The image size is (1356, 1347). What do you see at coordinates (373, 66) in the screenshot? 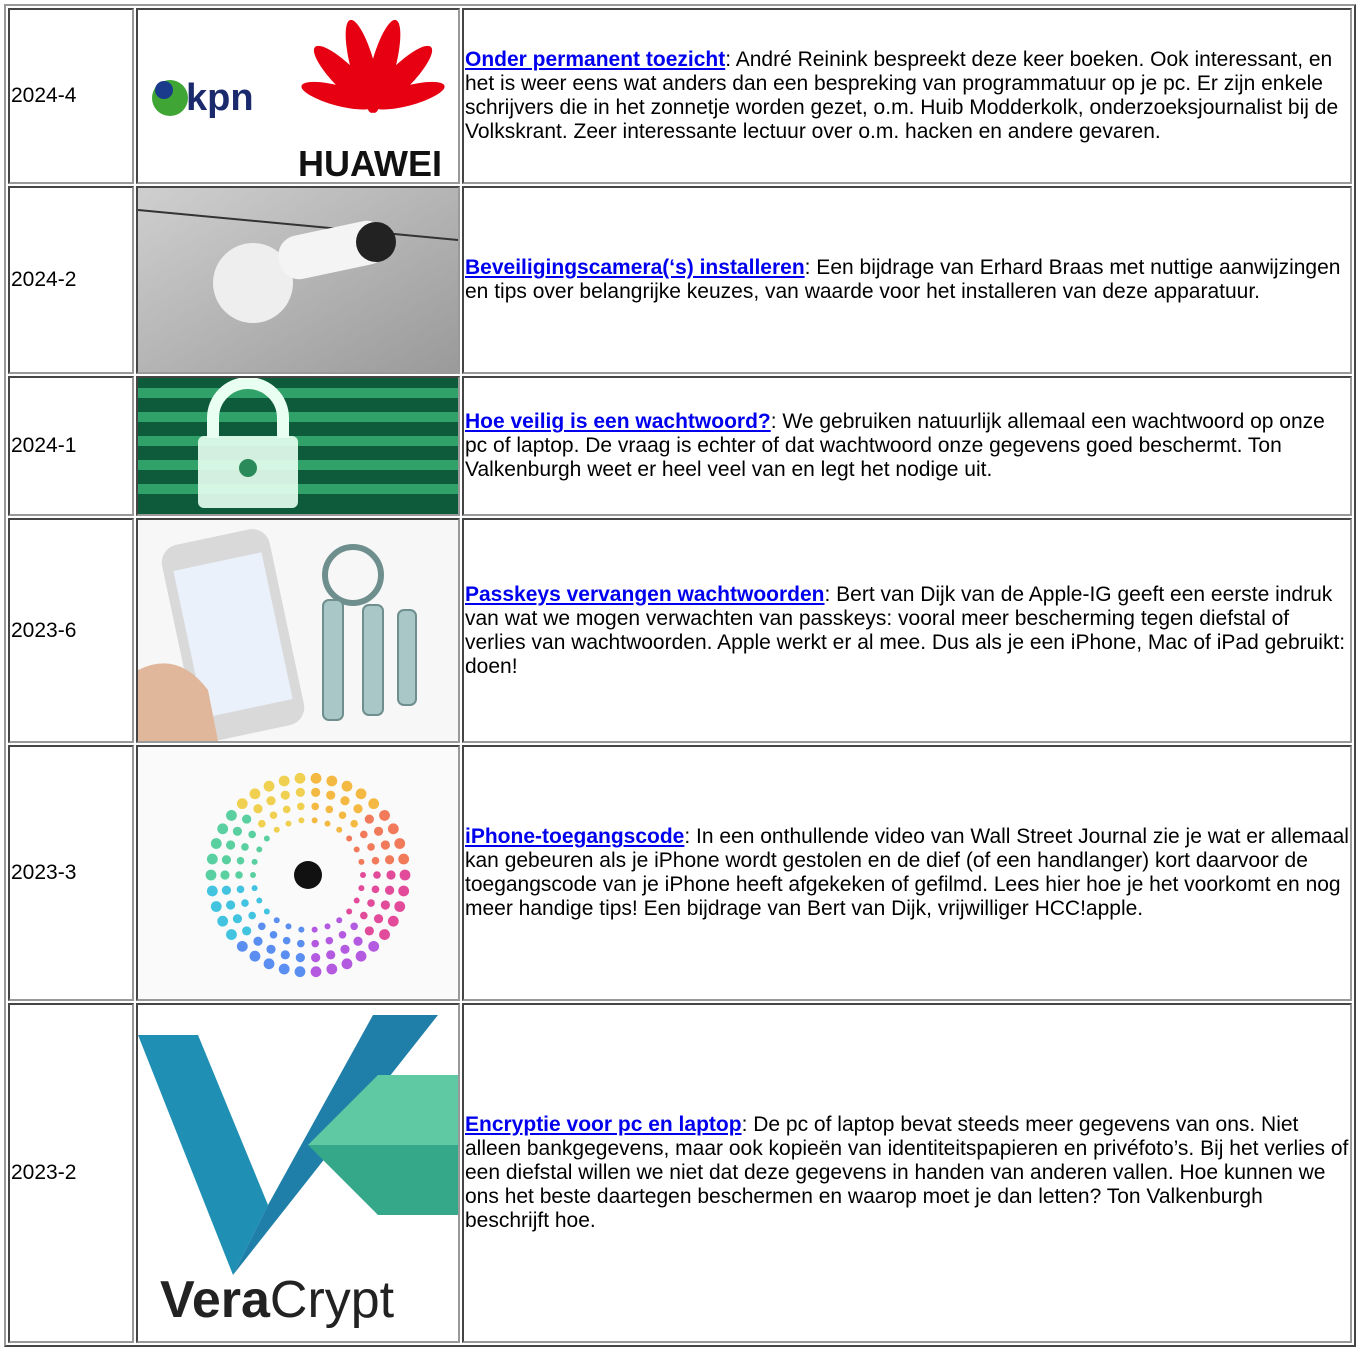
I see `huawei-logo` at bounding box center [373, 66].